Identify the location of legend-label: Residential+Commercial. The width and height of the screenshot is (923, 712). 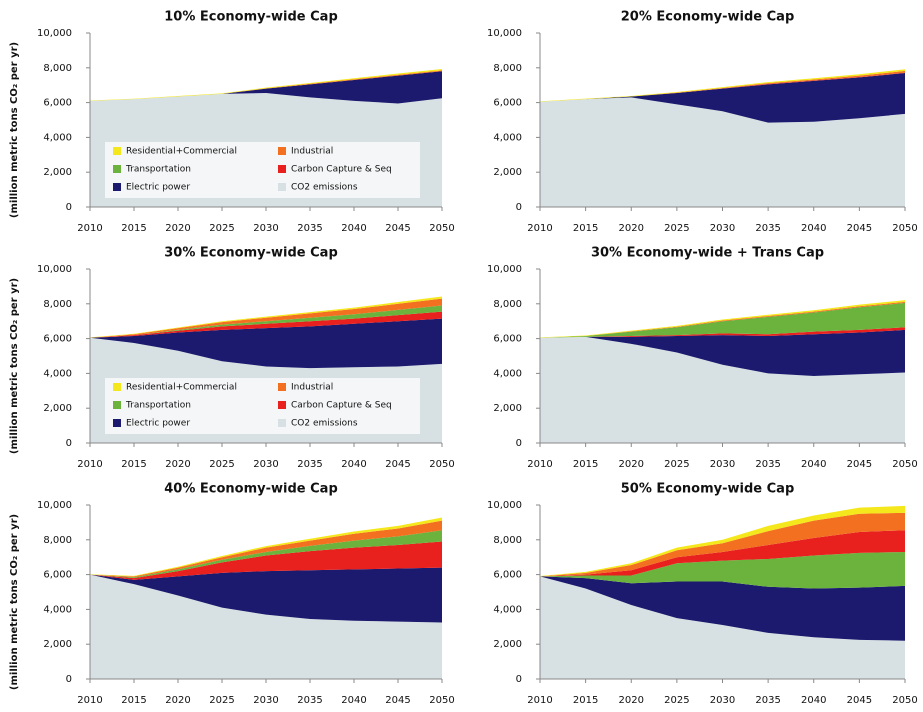
(181, 152).